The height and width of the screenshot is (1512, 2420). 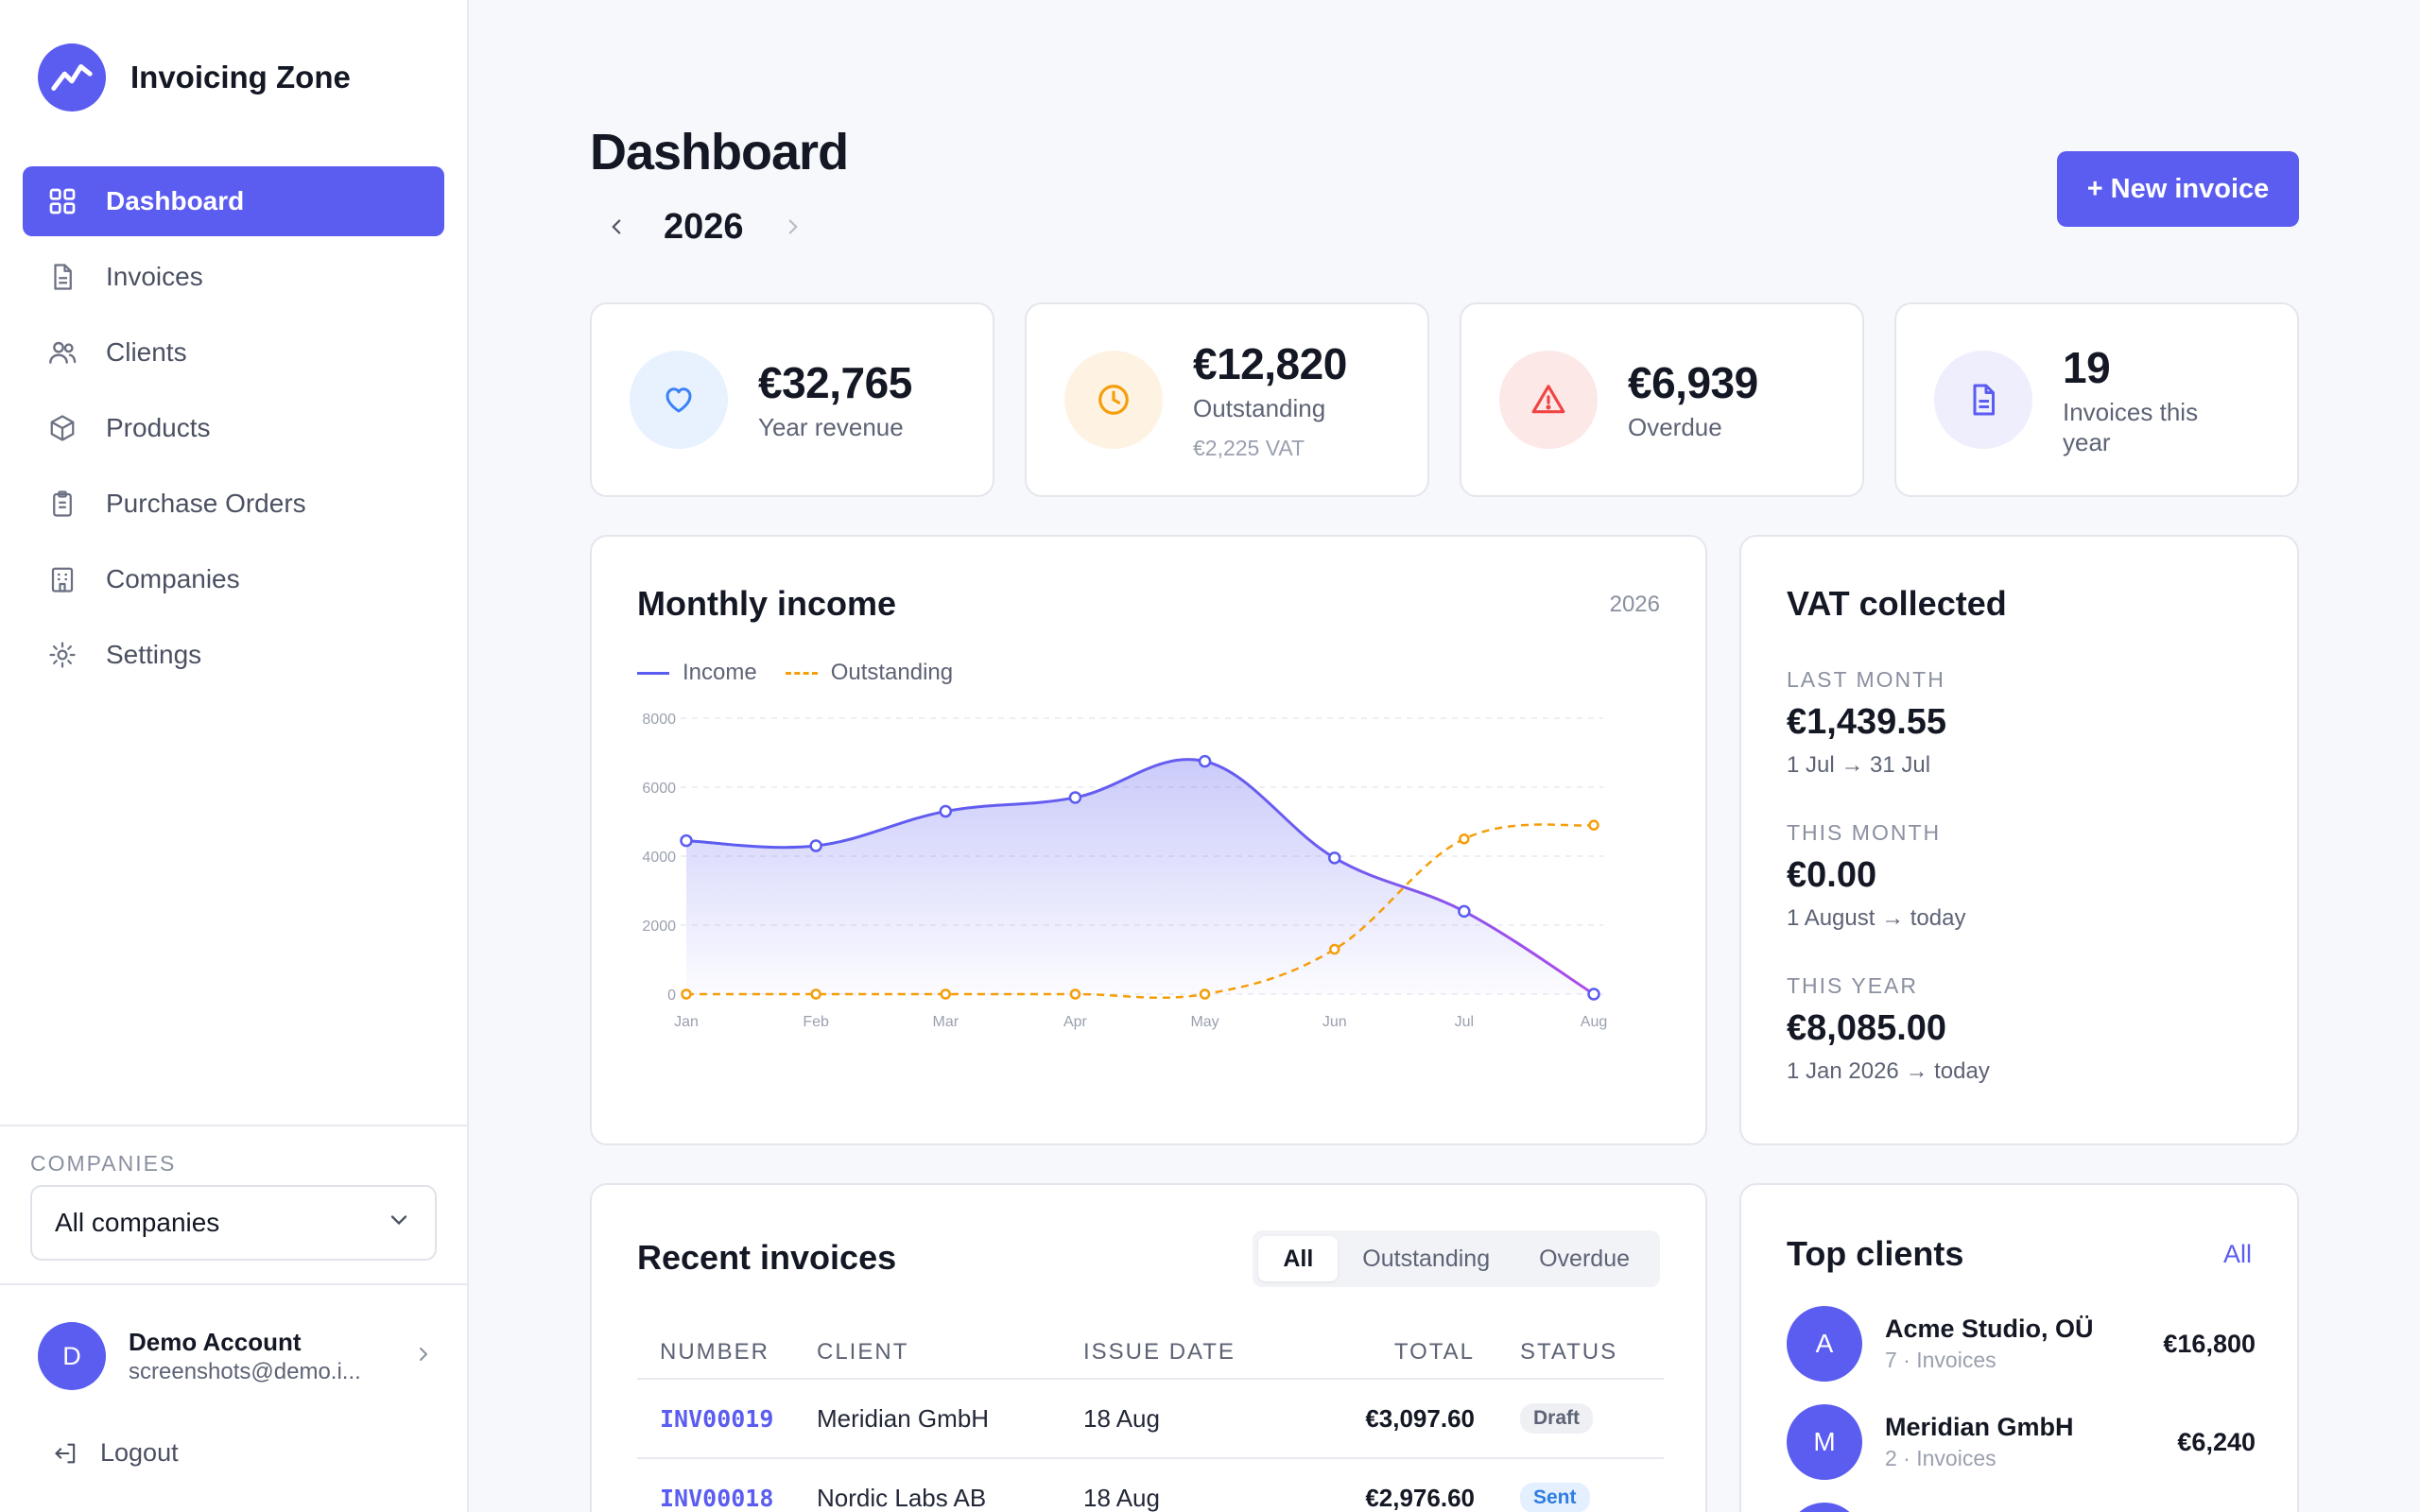 I want to click on sidebar-item-clients: Clients, so click(x=234, y=352).